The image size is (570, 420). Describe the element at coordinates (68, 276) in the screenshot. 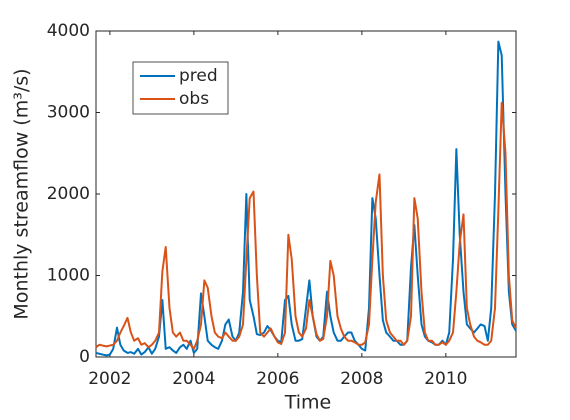

I see `y-tick-label: 1000` at that location.